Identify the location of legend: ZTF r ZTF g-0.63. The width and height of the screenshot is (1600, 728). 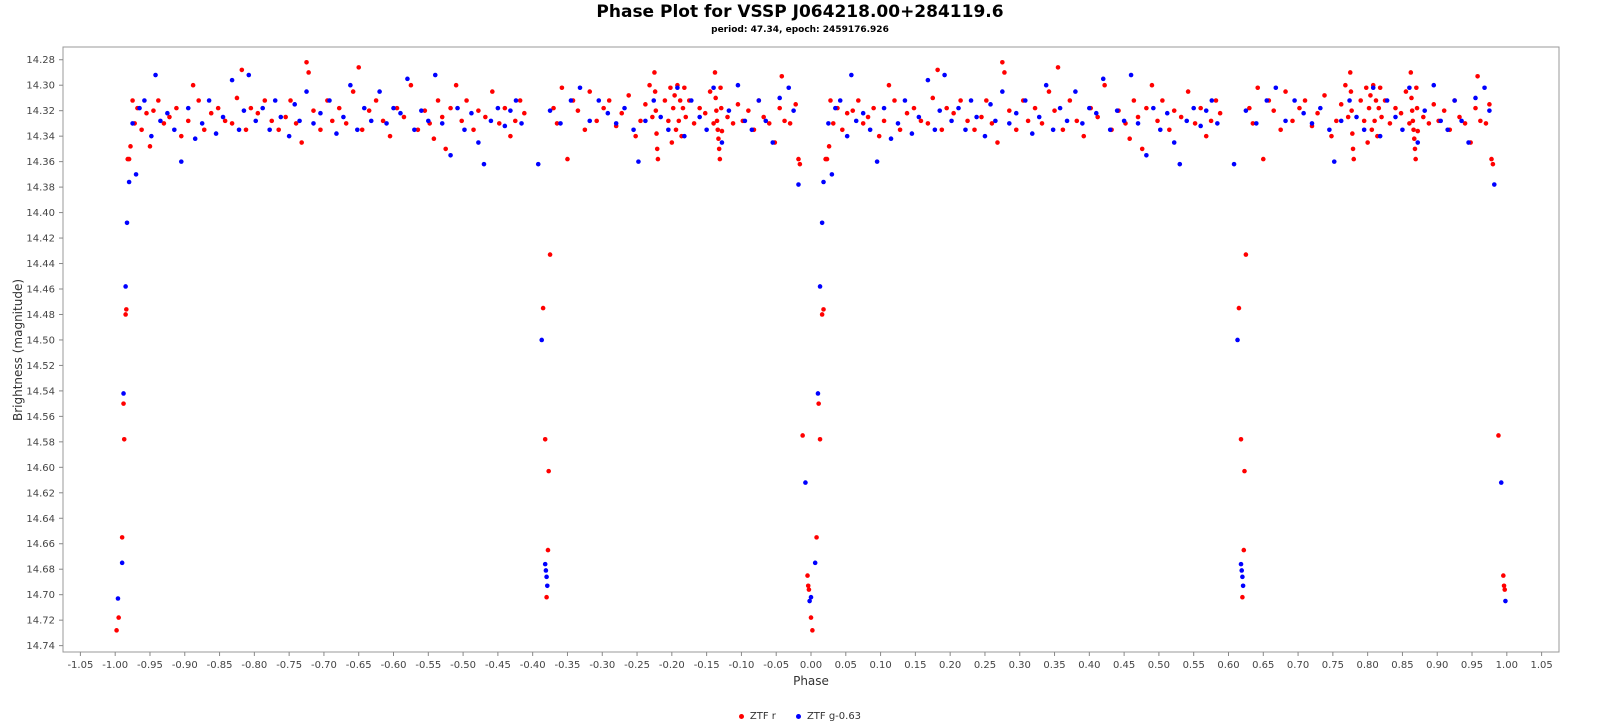
(800, 716).